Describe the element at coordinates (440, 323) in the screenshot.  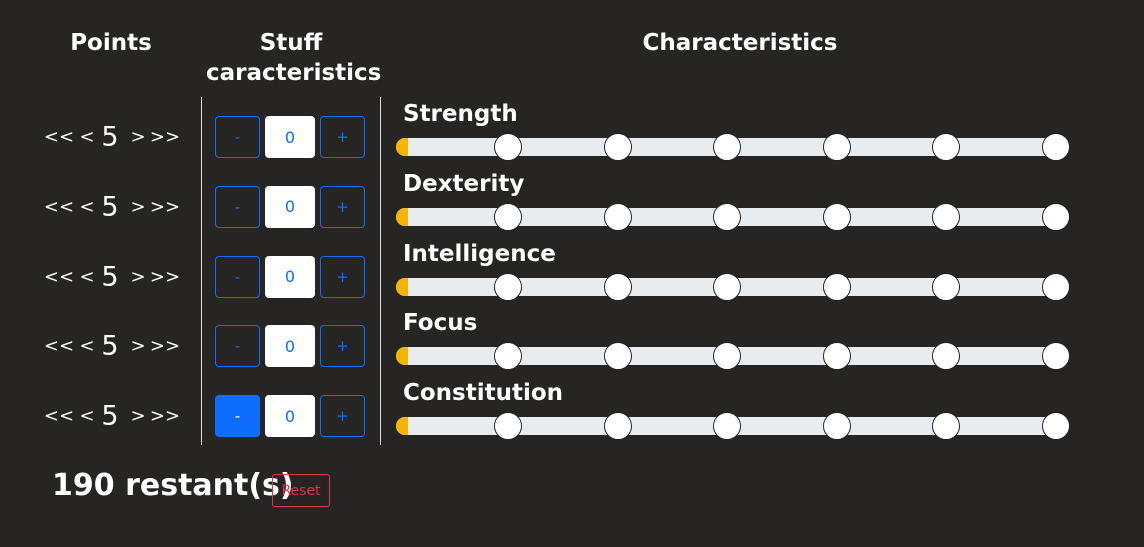
I see `characteristic-name: Focus` at that location.